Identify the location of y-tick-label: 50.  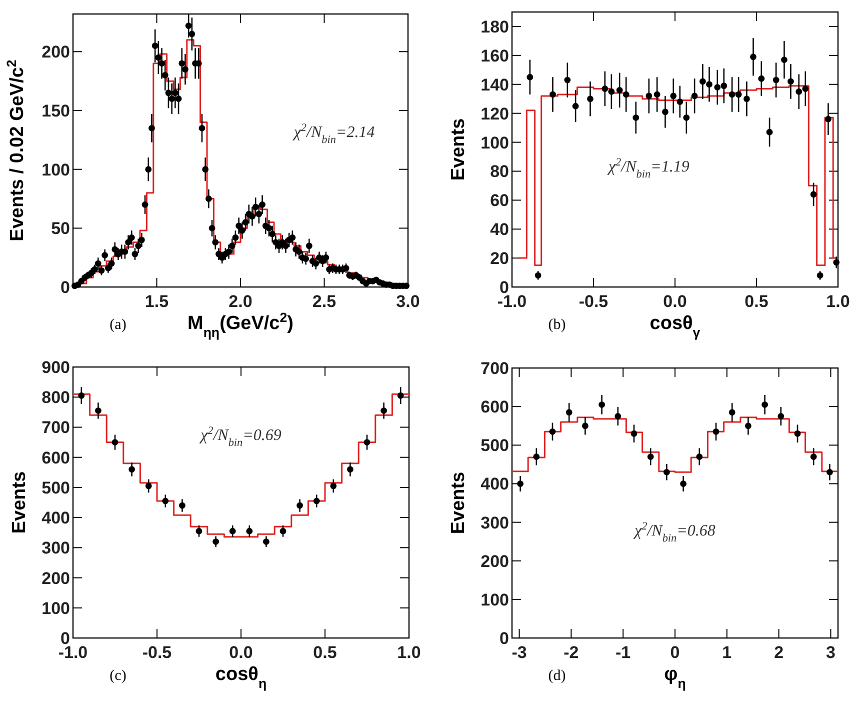
(60, 228).